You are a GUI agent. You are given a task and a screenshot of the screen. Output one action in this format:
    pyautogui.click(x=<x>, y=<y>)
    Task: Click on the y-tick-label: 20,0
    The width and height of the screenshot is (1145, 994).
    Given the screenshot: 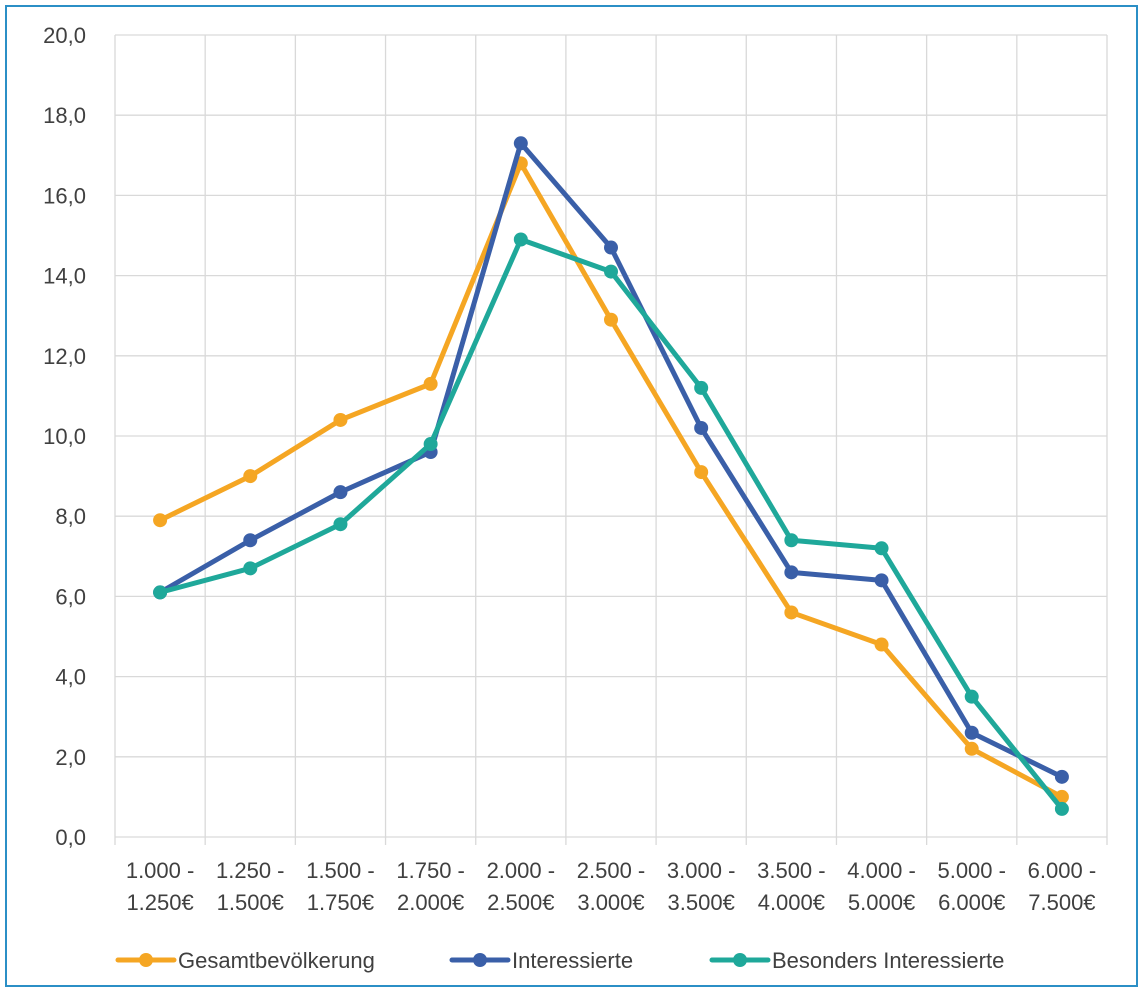 What is the action you would take?
    pyautogui.click(x=64, y=35)
    